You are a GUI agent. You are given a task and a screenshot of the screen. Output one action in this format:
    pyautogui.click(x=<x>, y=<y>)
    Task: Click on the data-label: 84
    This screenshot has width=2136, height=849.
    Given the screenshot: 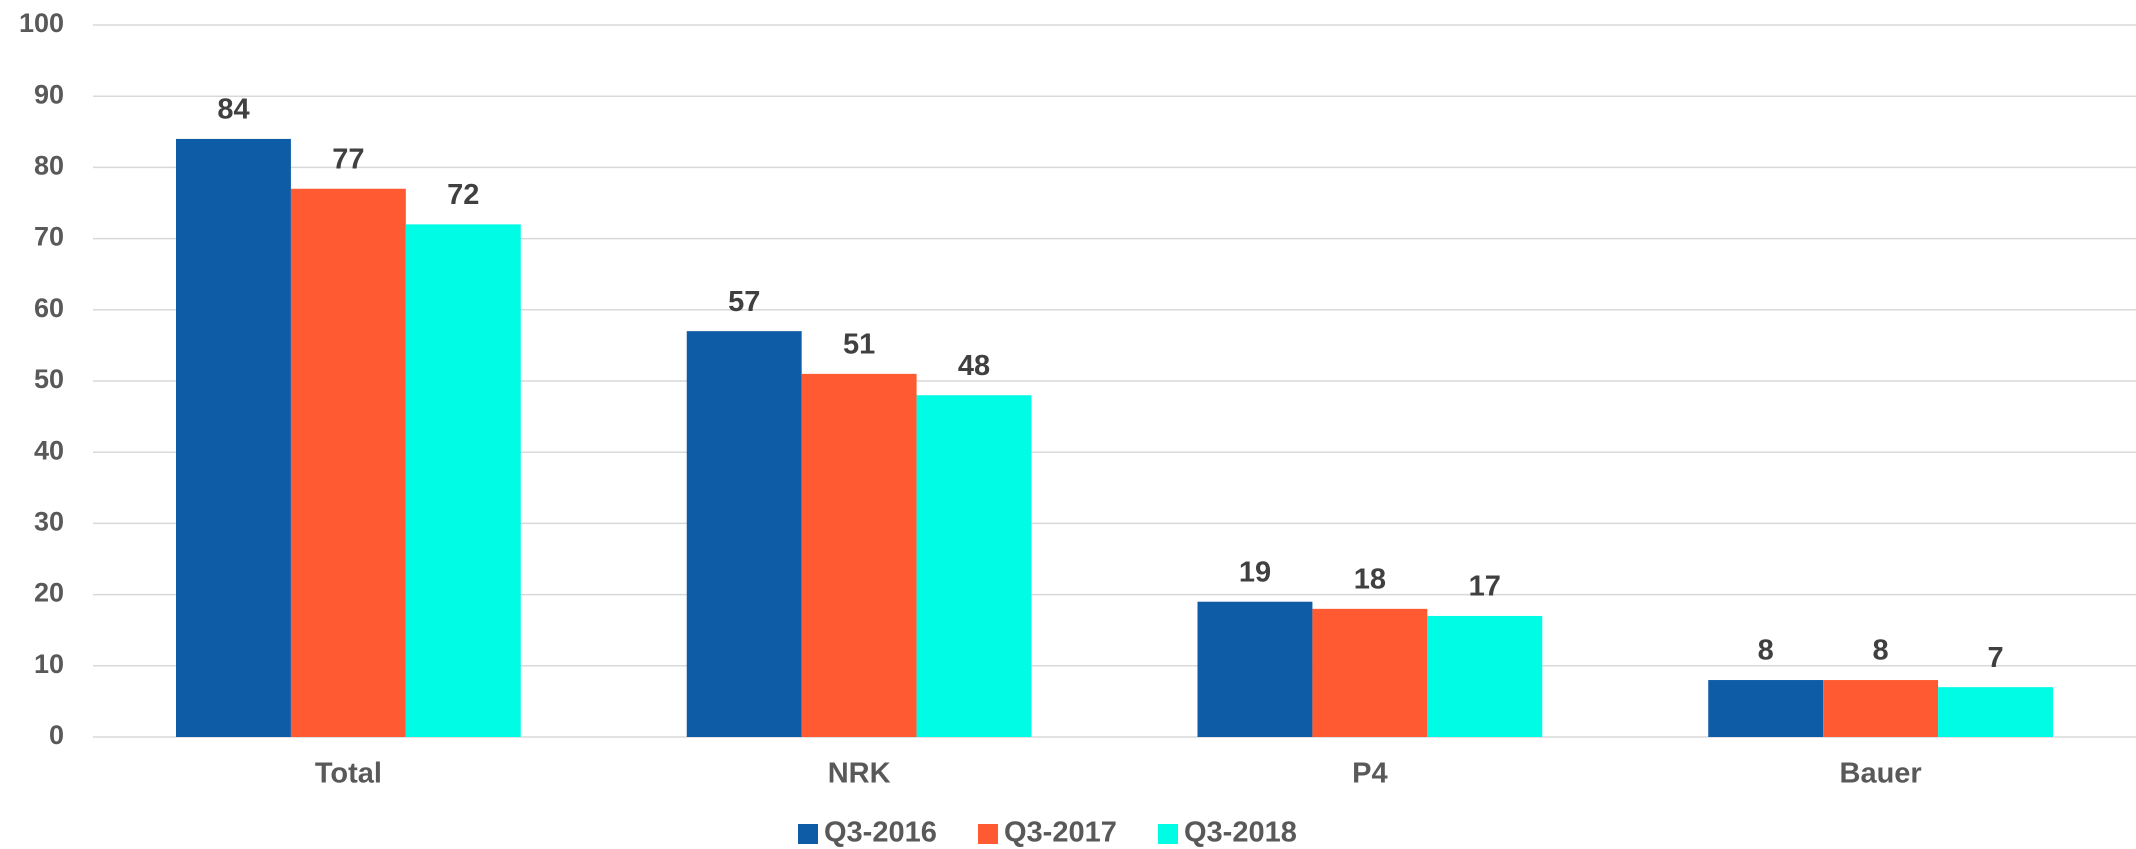 What is the action you would take?
    pyautogui.click(x=233, y=110)
    